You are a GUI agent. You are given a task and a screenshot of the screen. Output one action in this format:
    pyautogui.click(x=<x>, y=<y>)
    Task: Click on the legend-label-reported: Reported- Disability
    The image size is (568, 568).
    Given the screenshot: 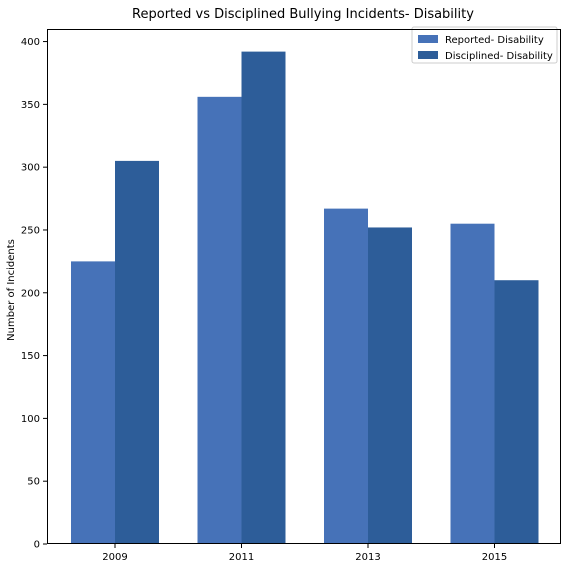 What is the action you would take?
    pyautogui.click(x=494, y=40)
    